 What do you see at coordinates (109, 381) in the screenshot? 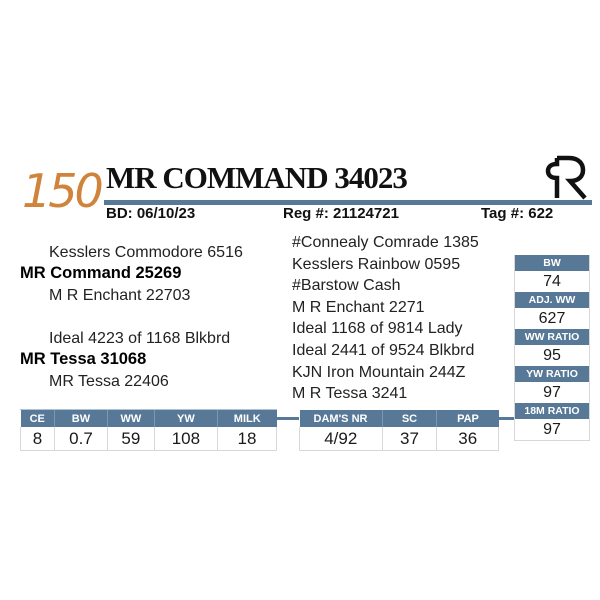
I see `dam-dam: MR Tessa 22406` at bounding box center [109, 381].